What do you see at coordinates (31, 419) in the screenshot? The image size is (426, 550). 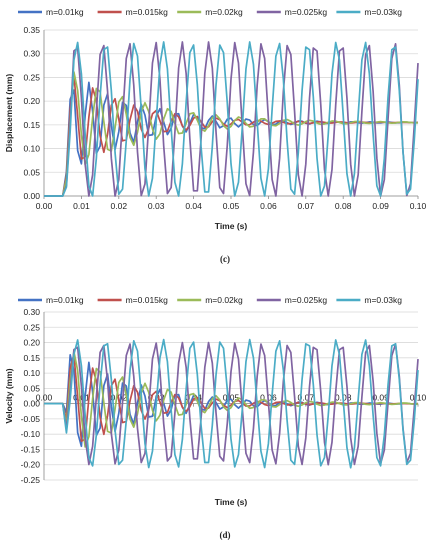 I see `y-tick-label: -0.05` at bounding box center [31, 419].